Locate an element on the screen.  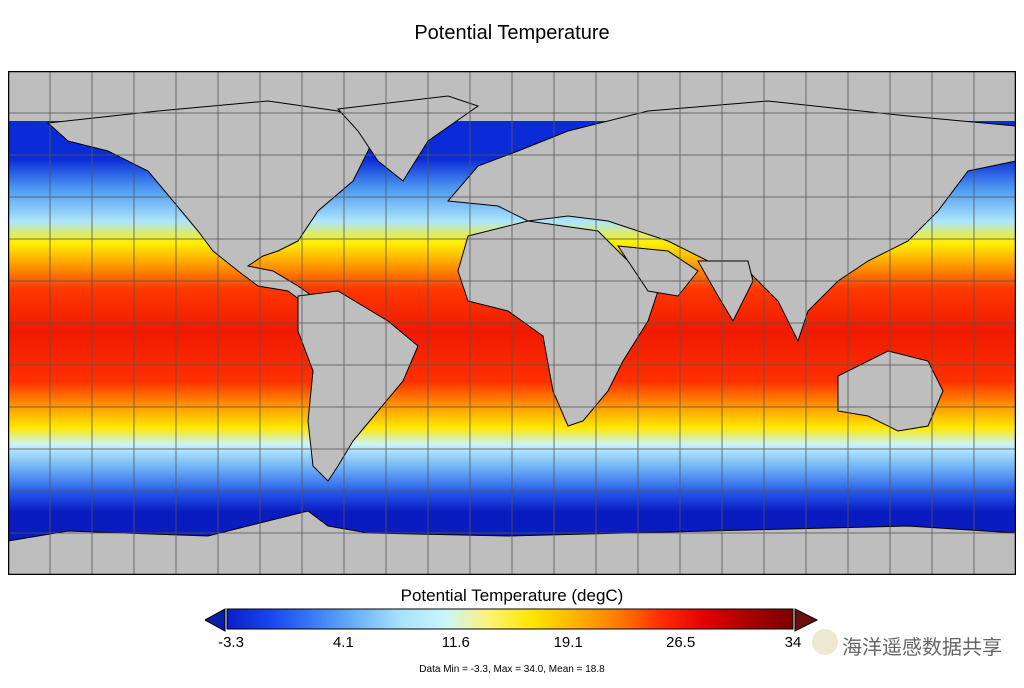
colorbar-tick-label: 34 is located at coordinates (793, 642).